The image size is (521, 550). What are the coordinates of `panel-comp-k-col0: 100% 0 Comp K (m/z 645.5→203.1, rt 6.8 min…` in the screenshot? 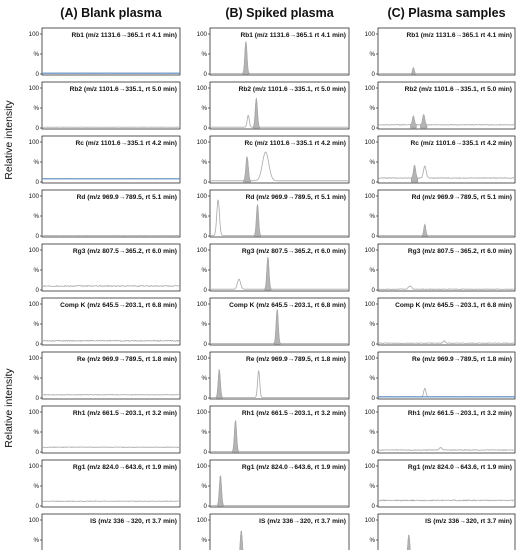 It's located at (105, 322).